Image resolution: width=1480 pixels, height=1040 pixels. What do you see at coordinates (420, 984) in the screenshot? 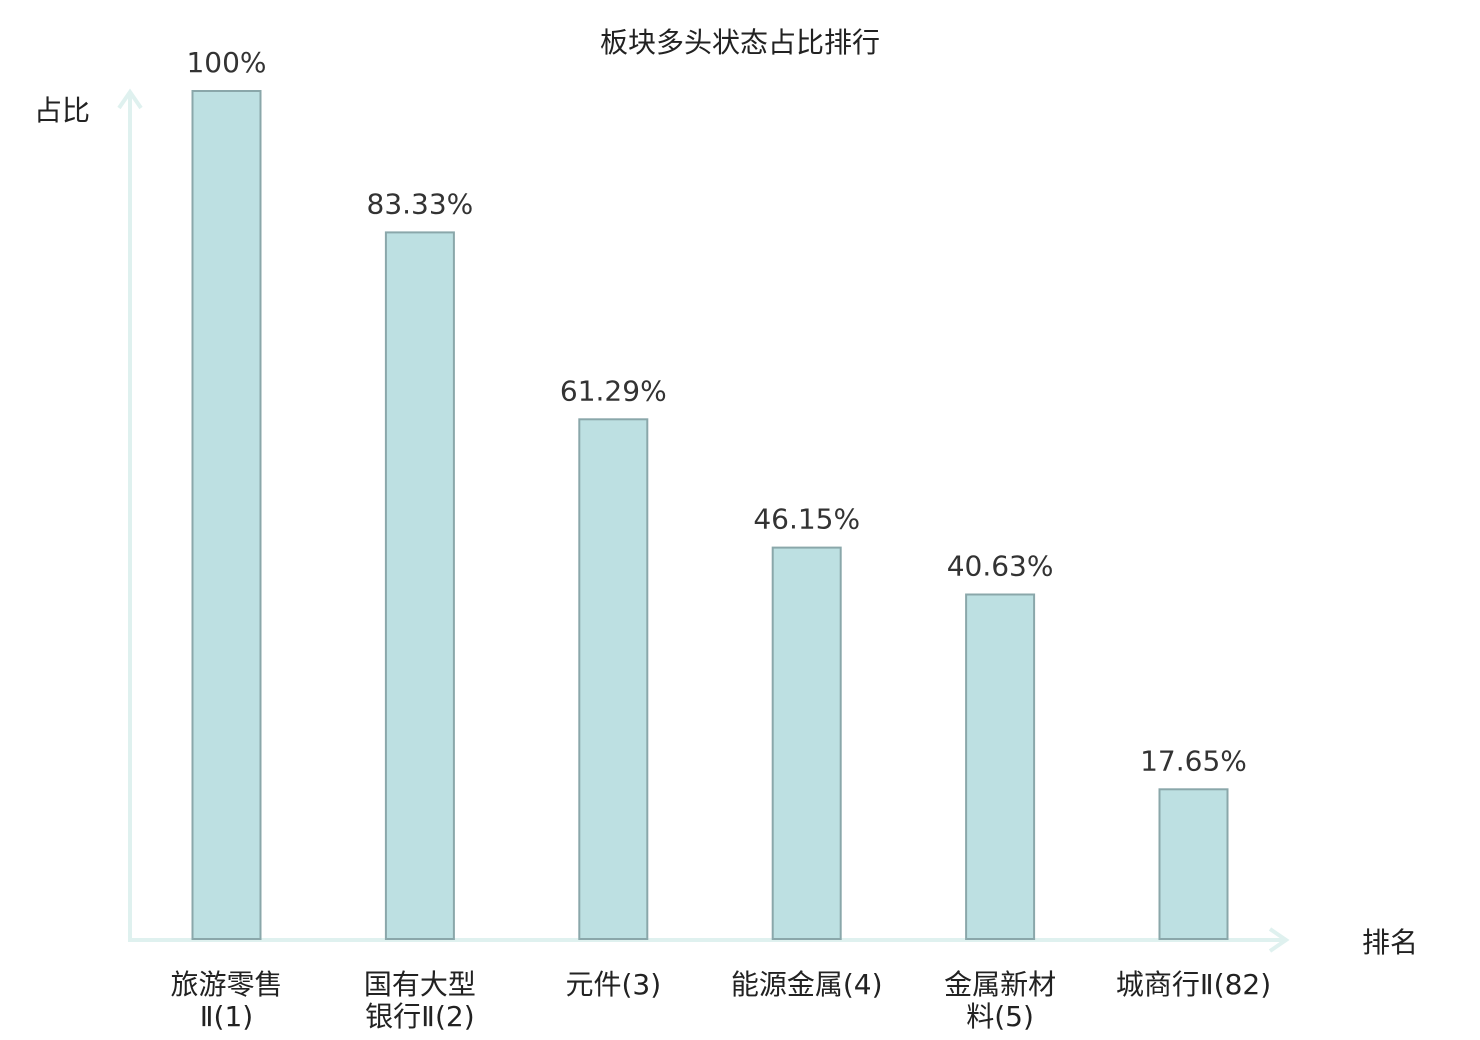
I see `category-label-2-line-1: 国有大型` at bounding box center [420, 984].